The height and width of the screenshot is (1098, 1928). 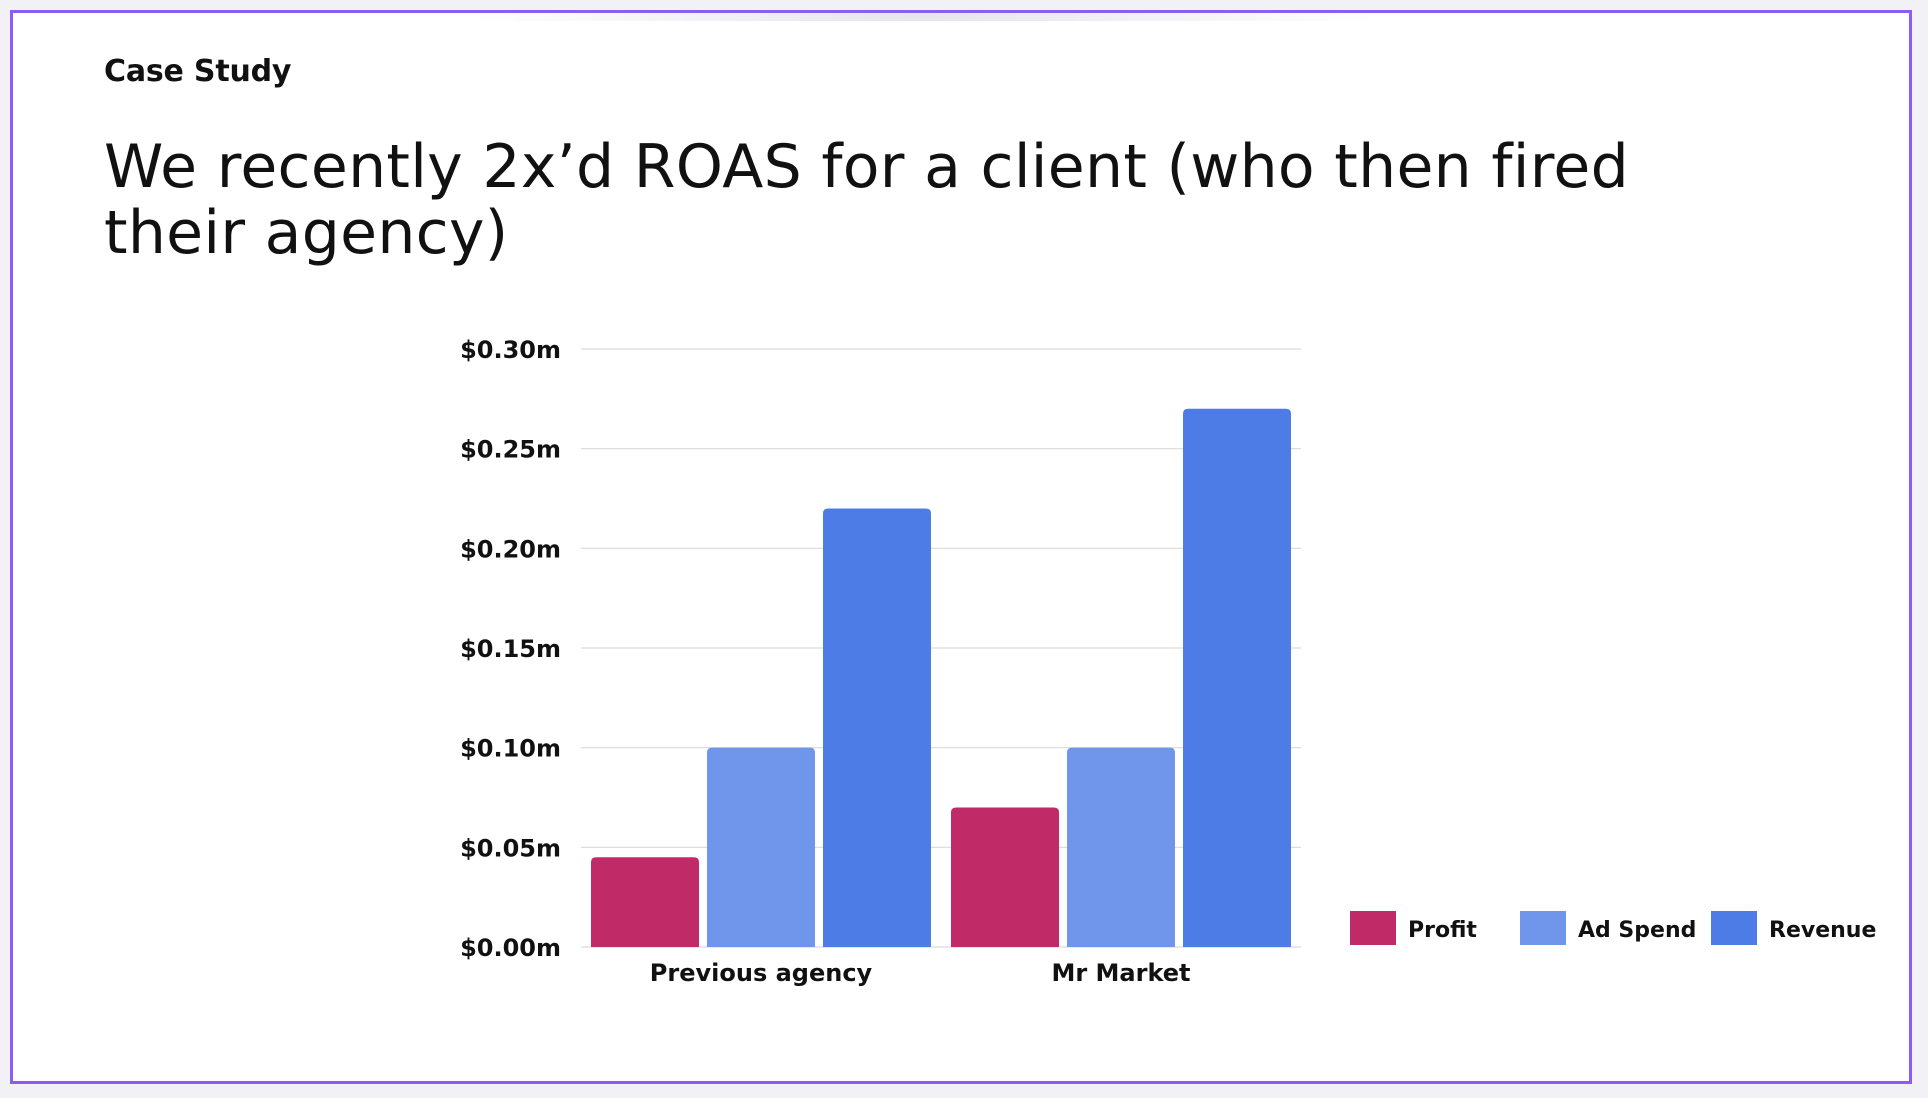 What do you see at coordinates (510, 350) in the screenshot?
I see `y-tick-label: $0.30m` at bounding box center [510, 350].